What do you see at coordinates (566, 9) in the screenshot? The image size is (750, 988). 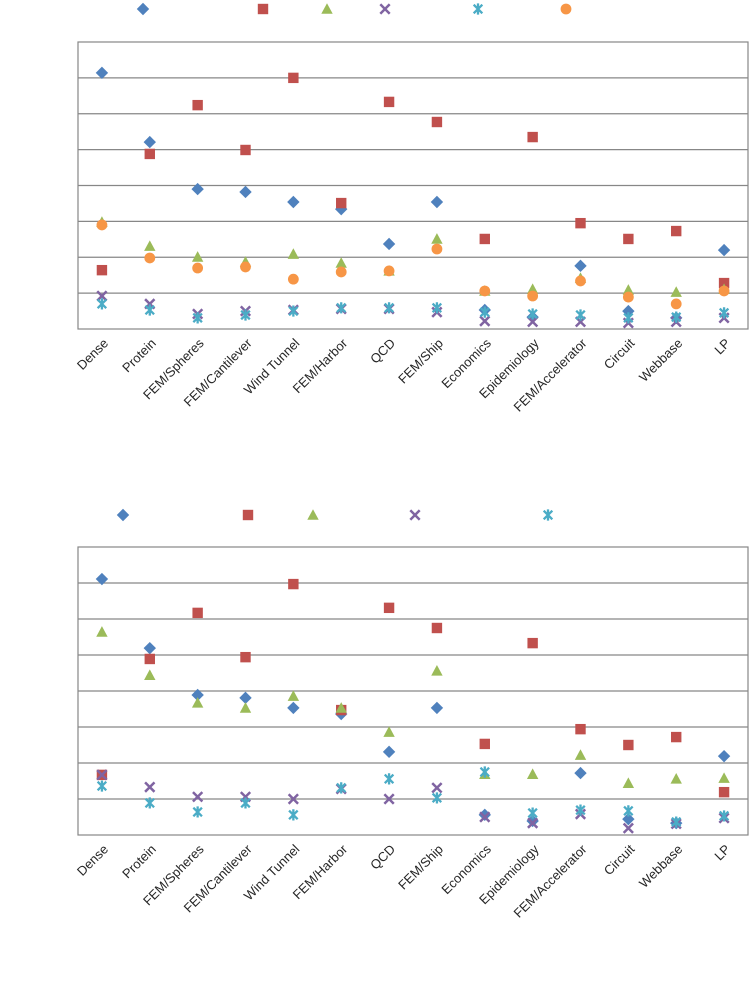 I see `legend-marker-circle-icon` at bounding box center [566, 9].